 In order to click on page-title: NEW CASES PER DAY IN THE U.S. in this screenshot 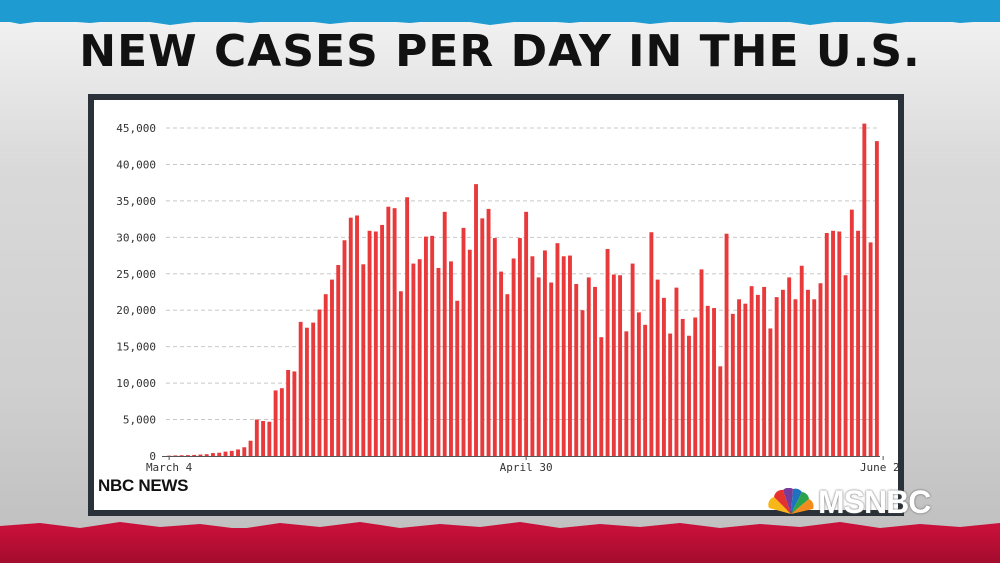, I will do `click(500, 51)`.